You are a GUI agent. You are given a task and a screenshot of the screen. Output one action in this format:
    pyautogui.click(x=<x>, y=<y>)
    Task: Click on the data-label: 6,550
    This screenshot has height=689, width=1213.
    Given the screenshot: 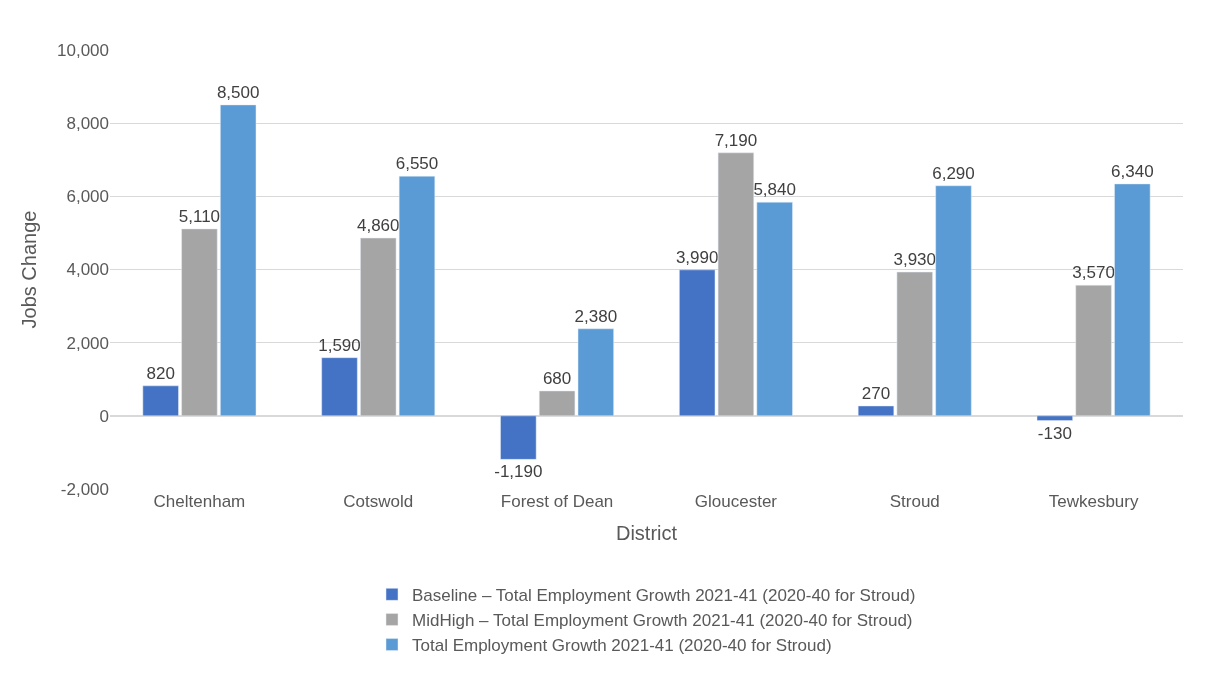 What is the action you would take?
    pyautogui.click(x=417, y=164)
    